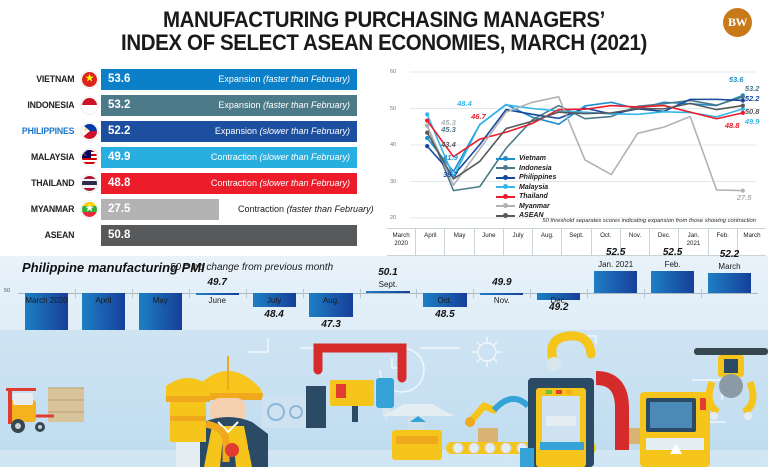  What do you see at coordinates (45, 410) in the screenshot?
I see `forklift-graphic` at bounding box center [45, 410].